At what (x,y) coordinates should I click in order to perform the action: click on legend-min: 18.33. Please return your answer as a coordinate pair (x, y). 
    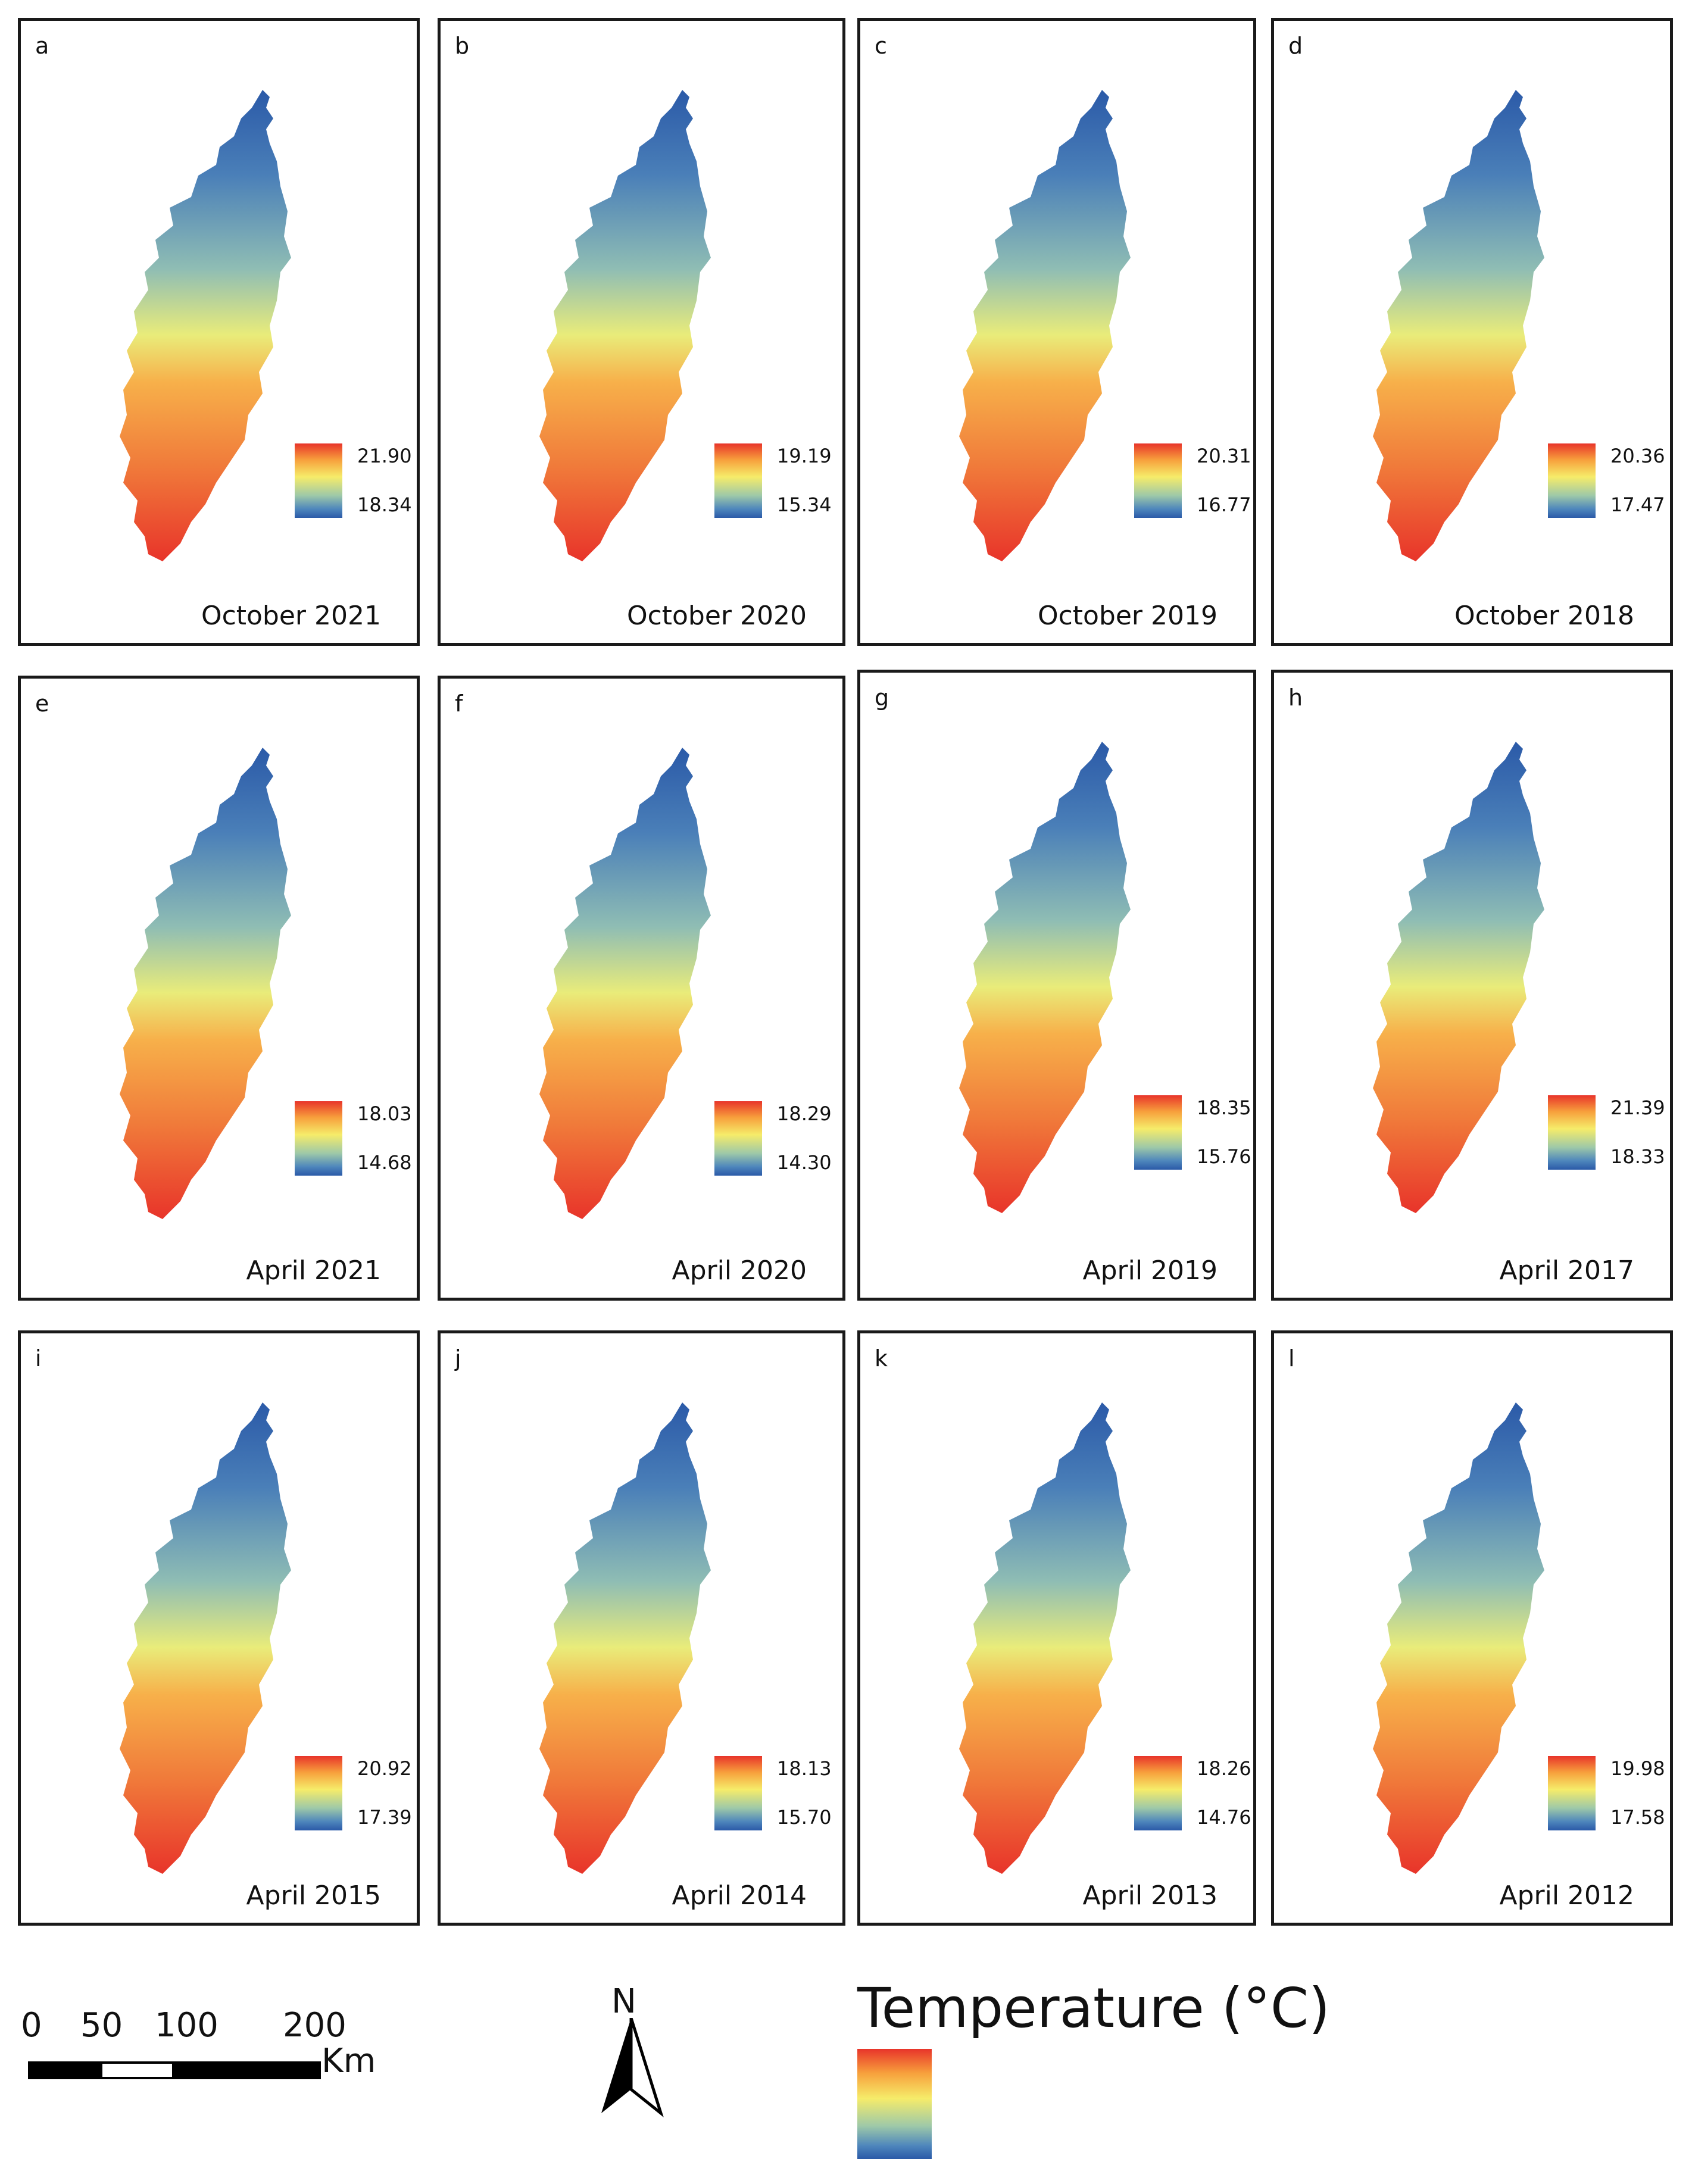
    Looking at the image, I should click on (1638, 1156).